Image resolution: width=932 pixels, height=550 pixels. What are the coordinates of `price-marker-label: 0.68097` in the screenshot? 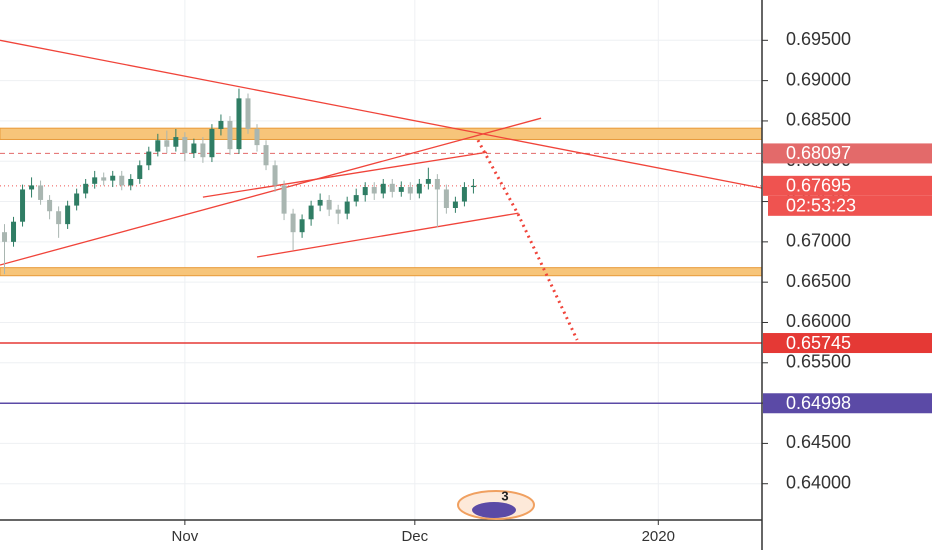 It's located at (818, 153).